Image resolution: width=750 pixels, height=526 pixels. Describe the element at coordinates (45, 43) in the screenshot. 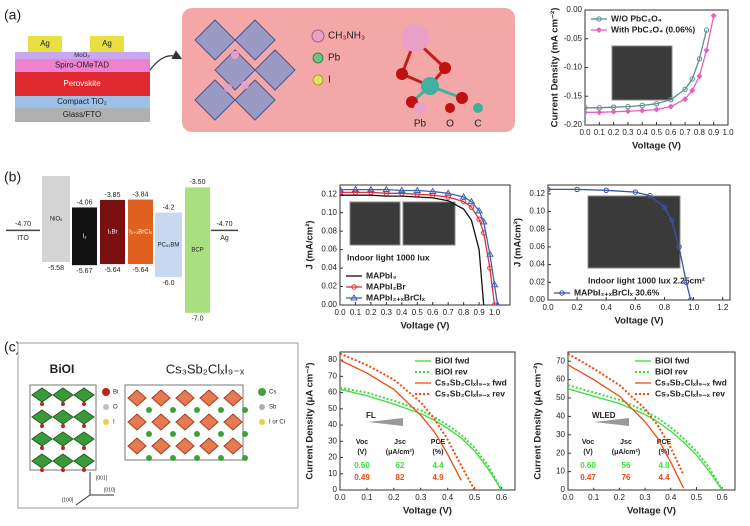

I see `layer-label: Ag` at that location.